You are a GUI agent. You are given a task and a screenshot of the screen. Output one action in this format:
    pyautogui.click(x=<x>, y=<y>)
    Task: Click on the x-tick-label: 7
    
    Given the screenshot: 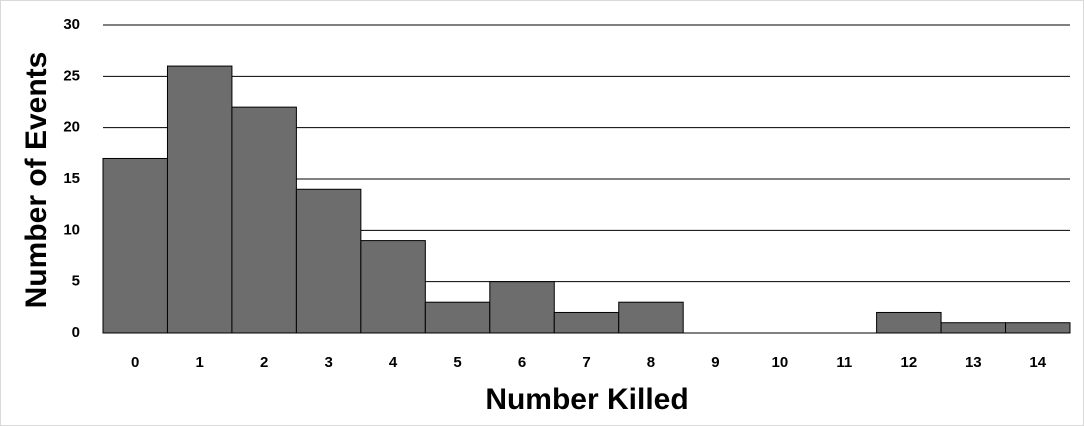 What is the action you would take?
    pyautogui.click(x=586, y=362)
    